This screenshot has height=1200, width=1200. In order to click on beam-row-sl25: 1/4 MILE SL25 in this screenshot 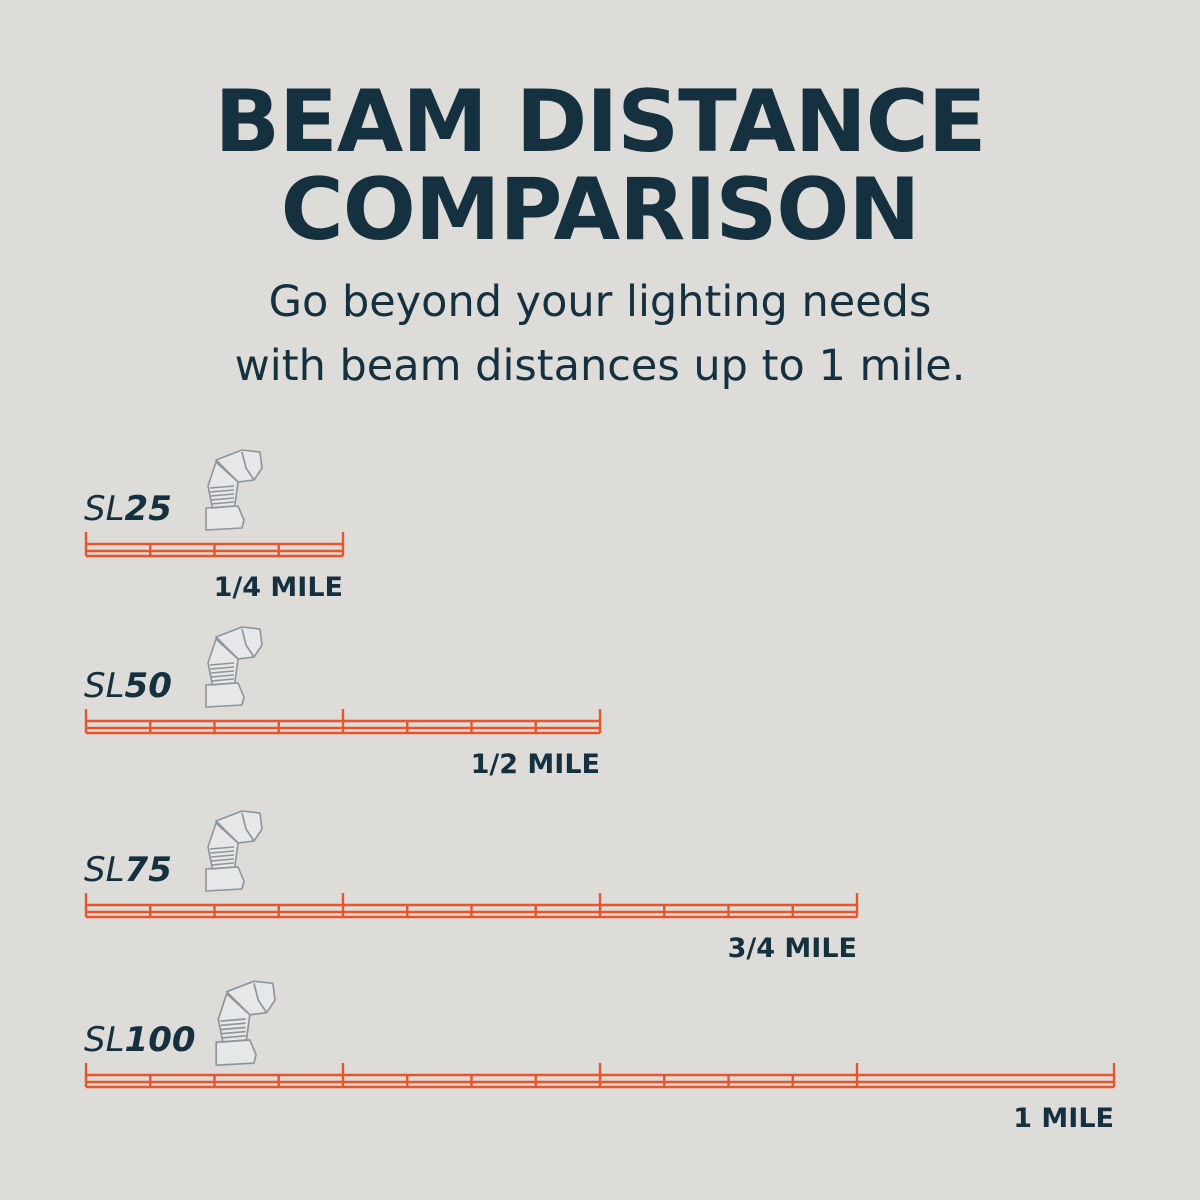, I will do `click(214, 526)`.